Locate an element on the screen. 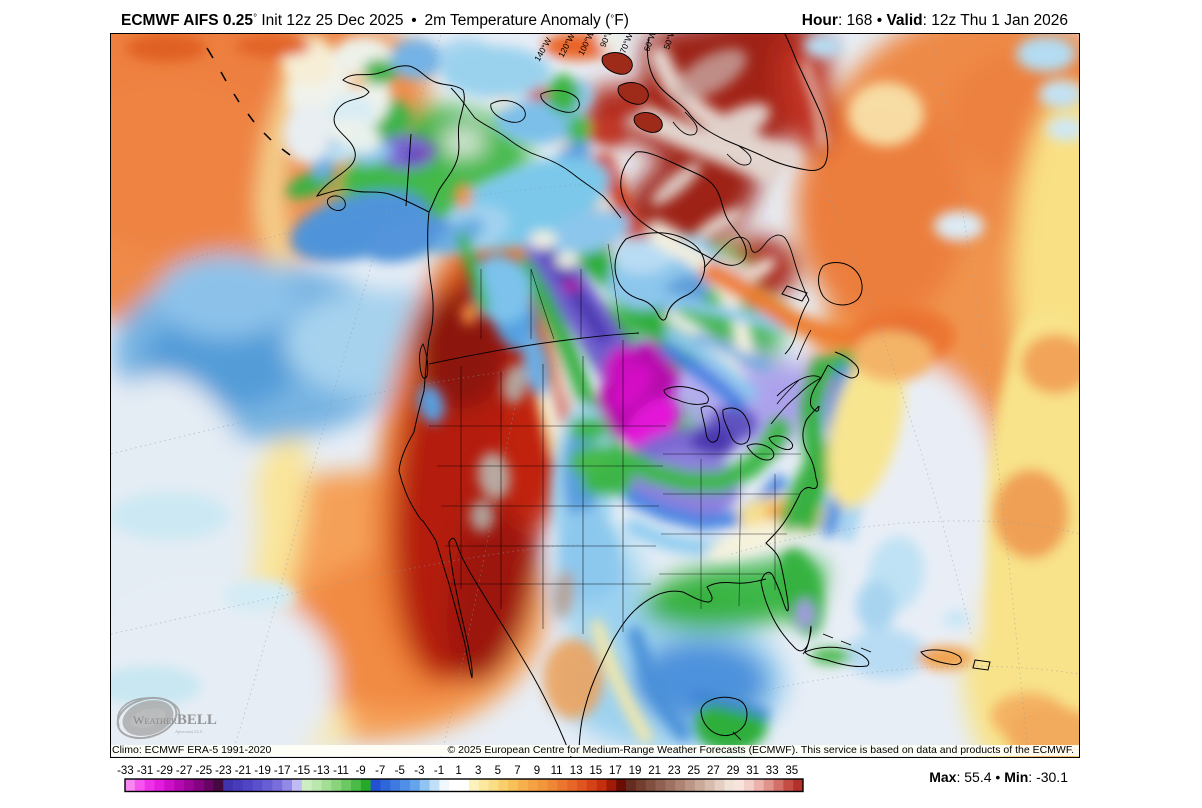  svg-text: 25 is located at coordinates (693, 771).